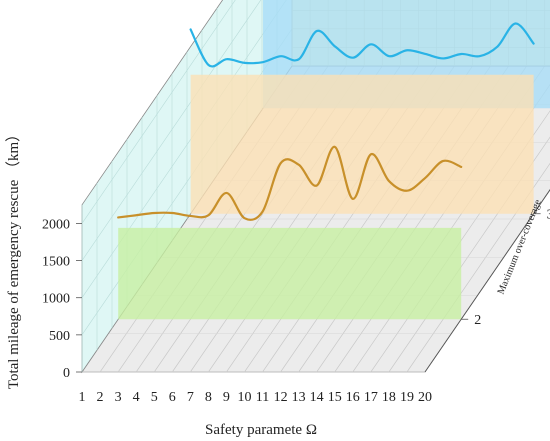  What do you see at coordinates (335, 397) in the screenshot?
I see `x-tick-label: 15` at bounding box center [335, 397].